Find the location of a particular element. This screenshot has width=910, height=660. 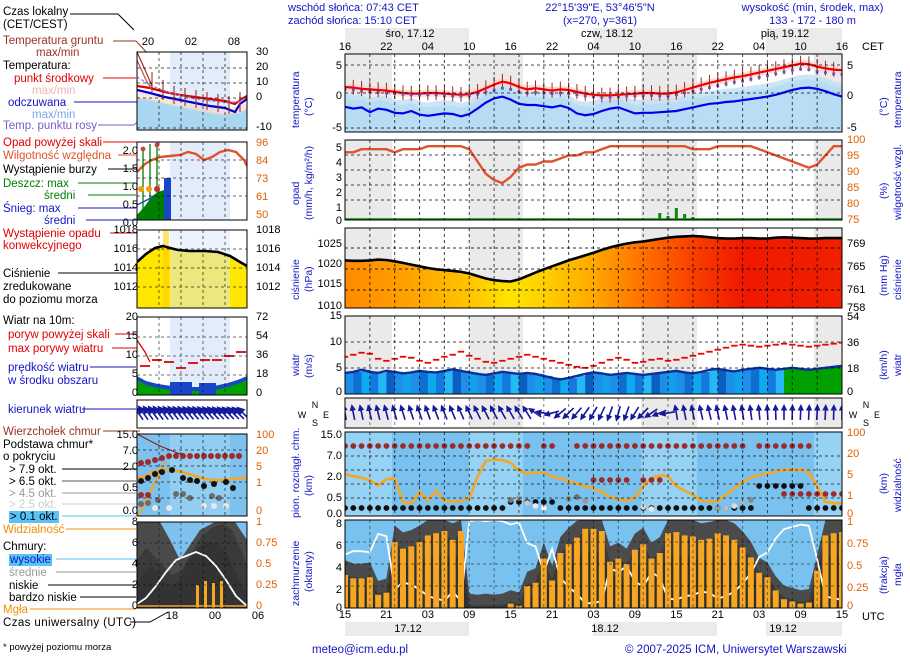

r-wind-54: 54 is located at coordinates (853, 317).